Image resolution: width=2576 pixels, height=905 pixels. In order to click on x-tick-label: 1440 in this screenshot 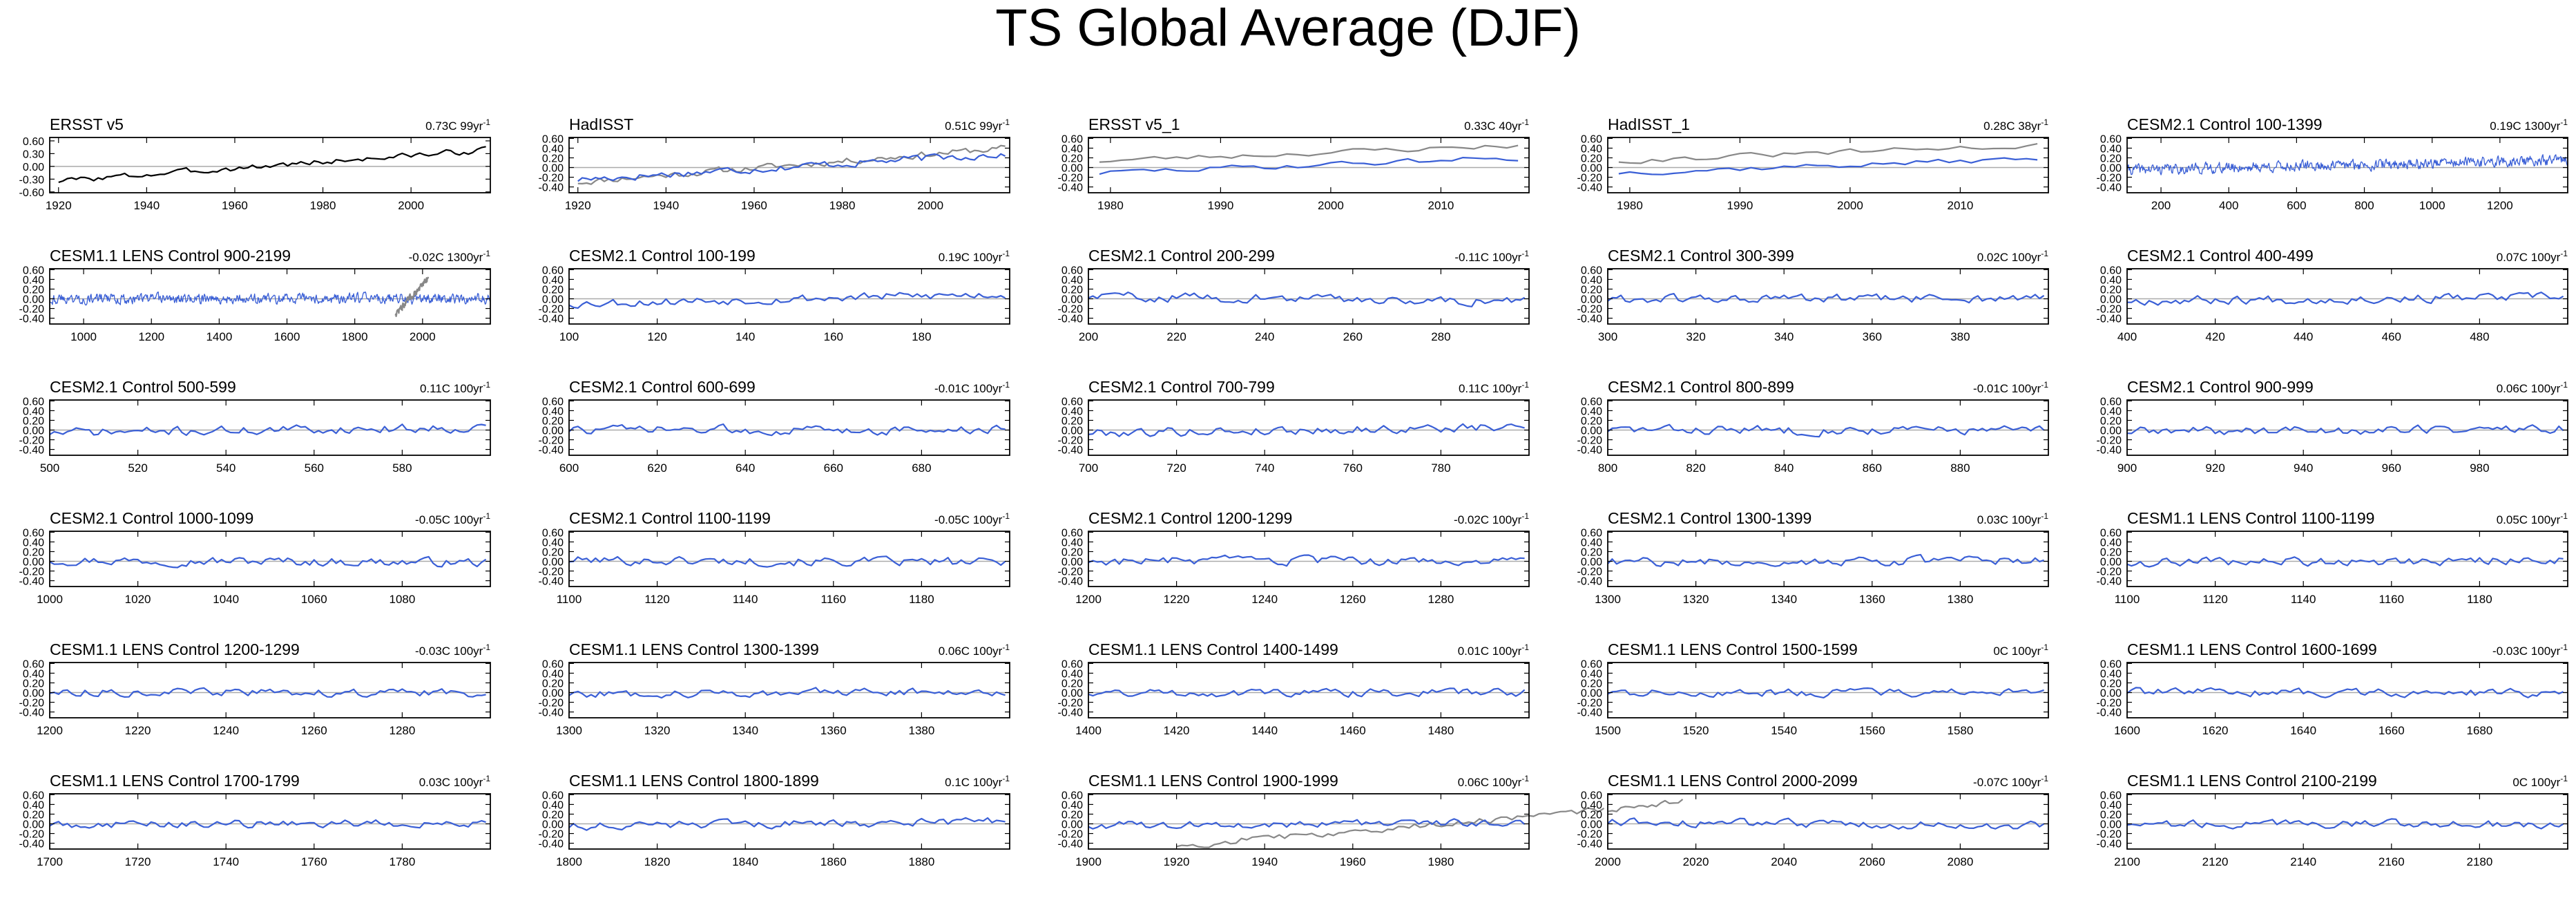, I will do `click(1264, 730)`.